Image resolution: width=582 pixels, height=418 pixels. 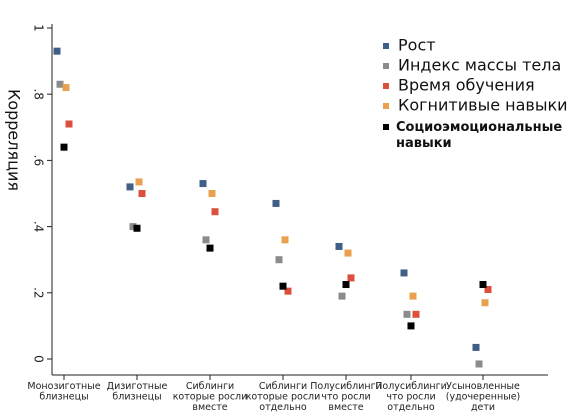 I want to click on legend-label: Время обучения, so click(x=466, y=85).